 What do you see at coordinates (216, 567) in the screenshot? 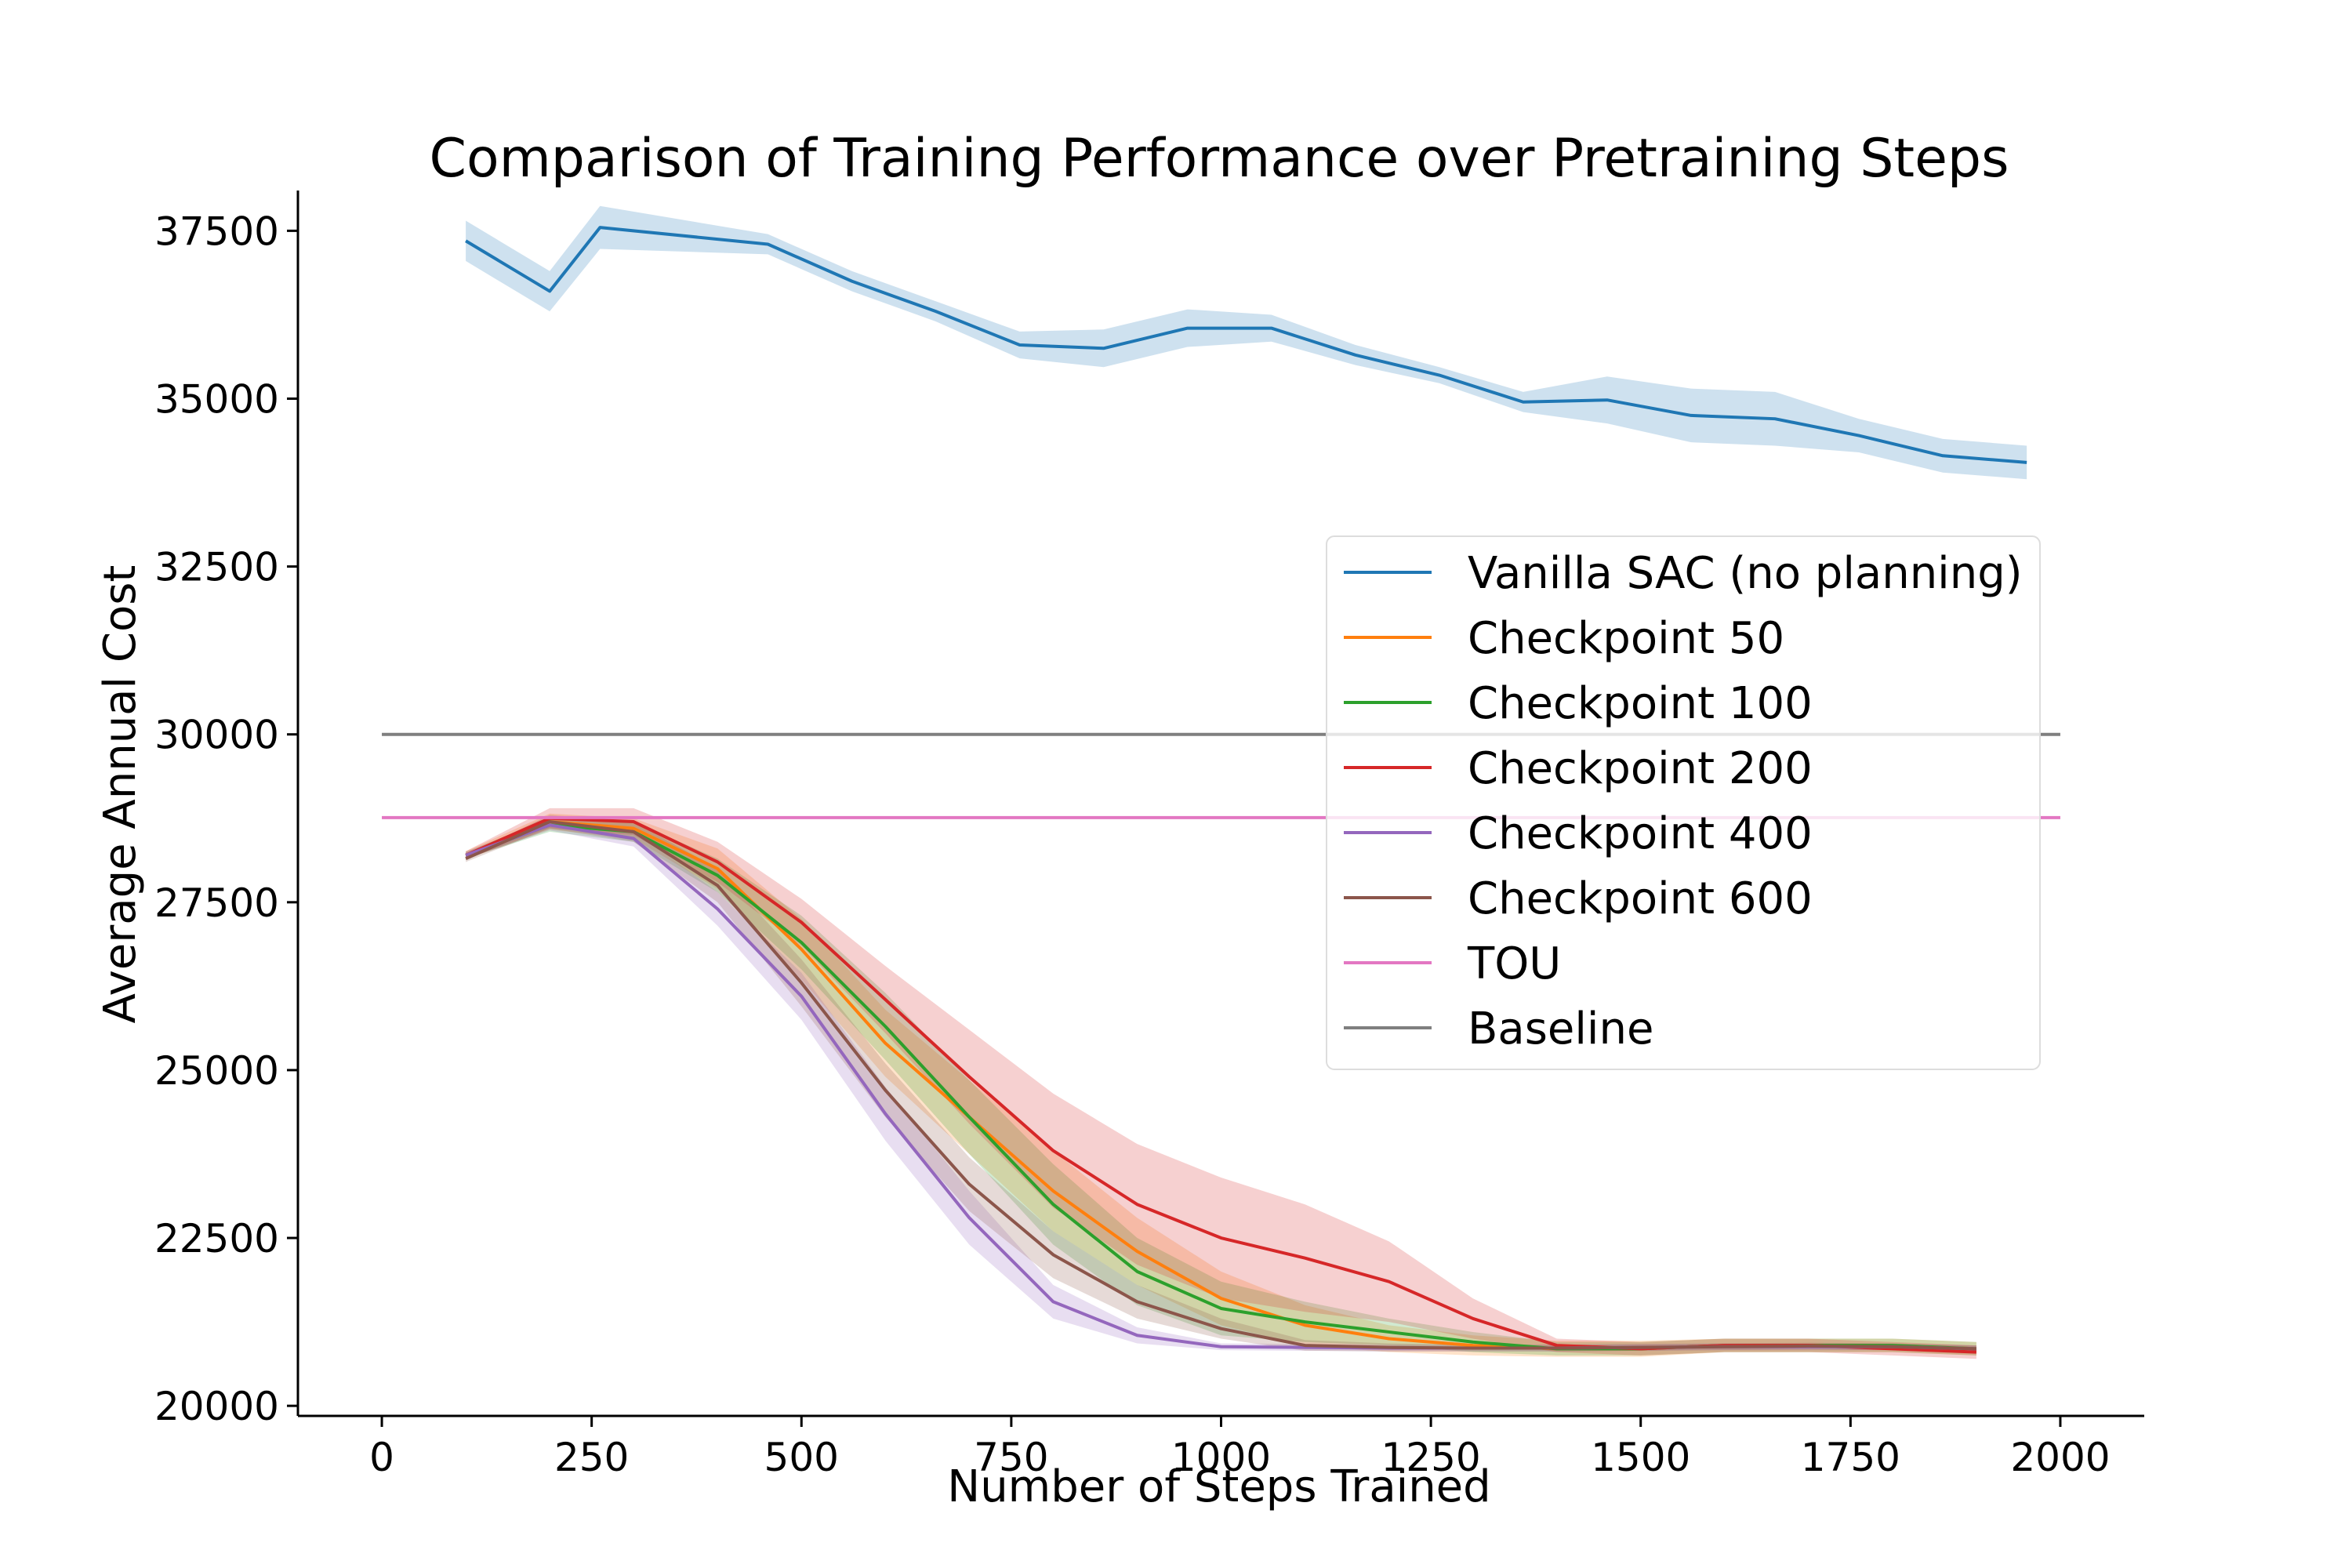
I see `y-tick-label: 32500` at bounding box center [216, 567].